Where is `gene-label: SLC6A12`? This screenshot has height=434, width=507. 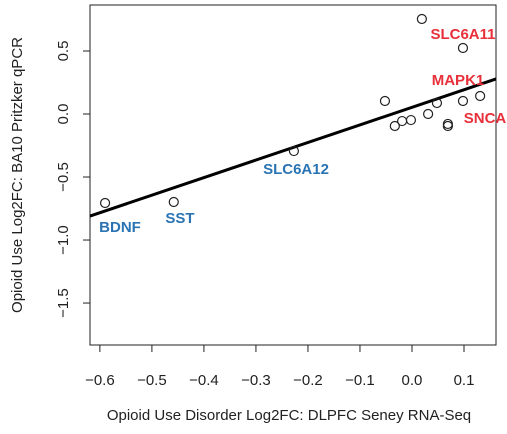
gene-label: SLC6A12 is located at coordinates (296, 169).